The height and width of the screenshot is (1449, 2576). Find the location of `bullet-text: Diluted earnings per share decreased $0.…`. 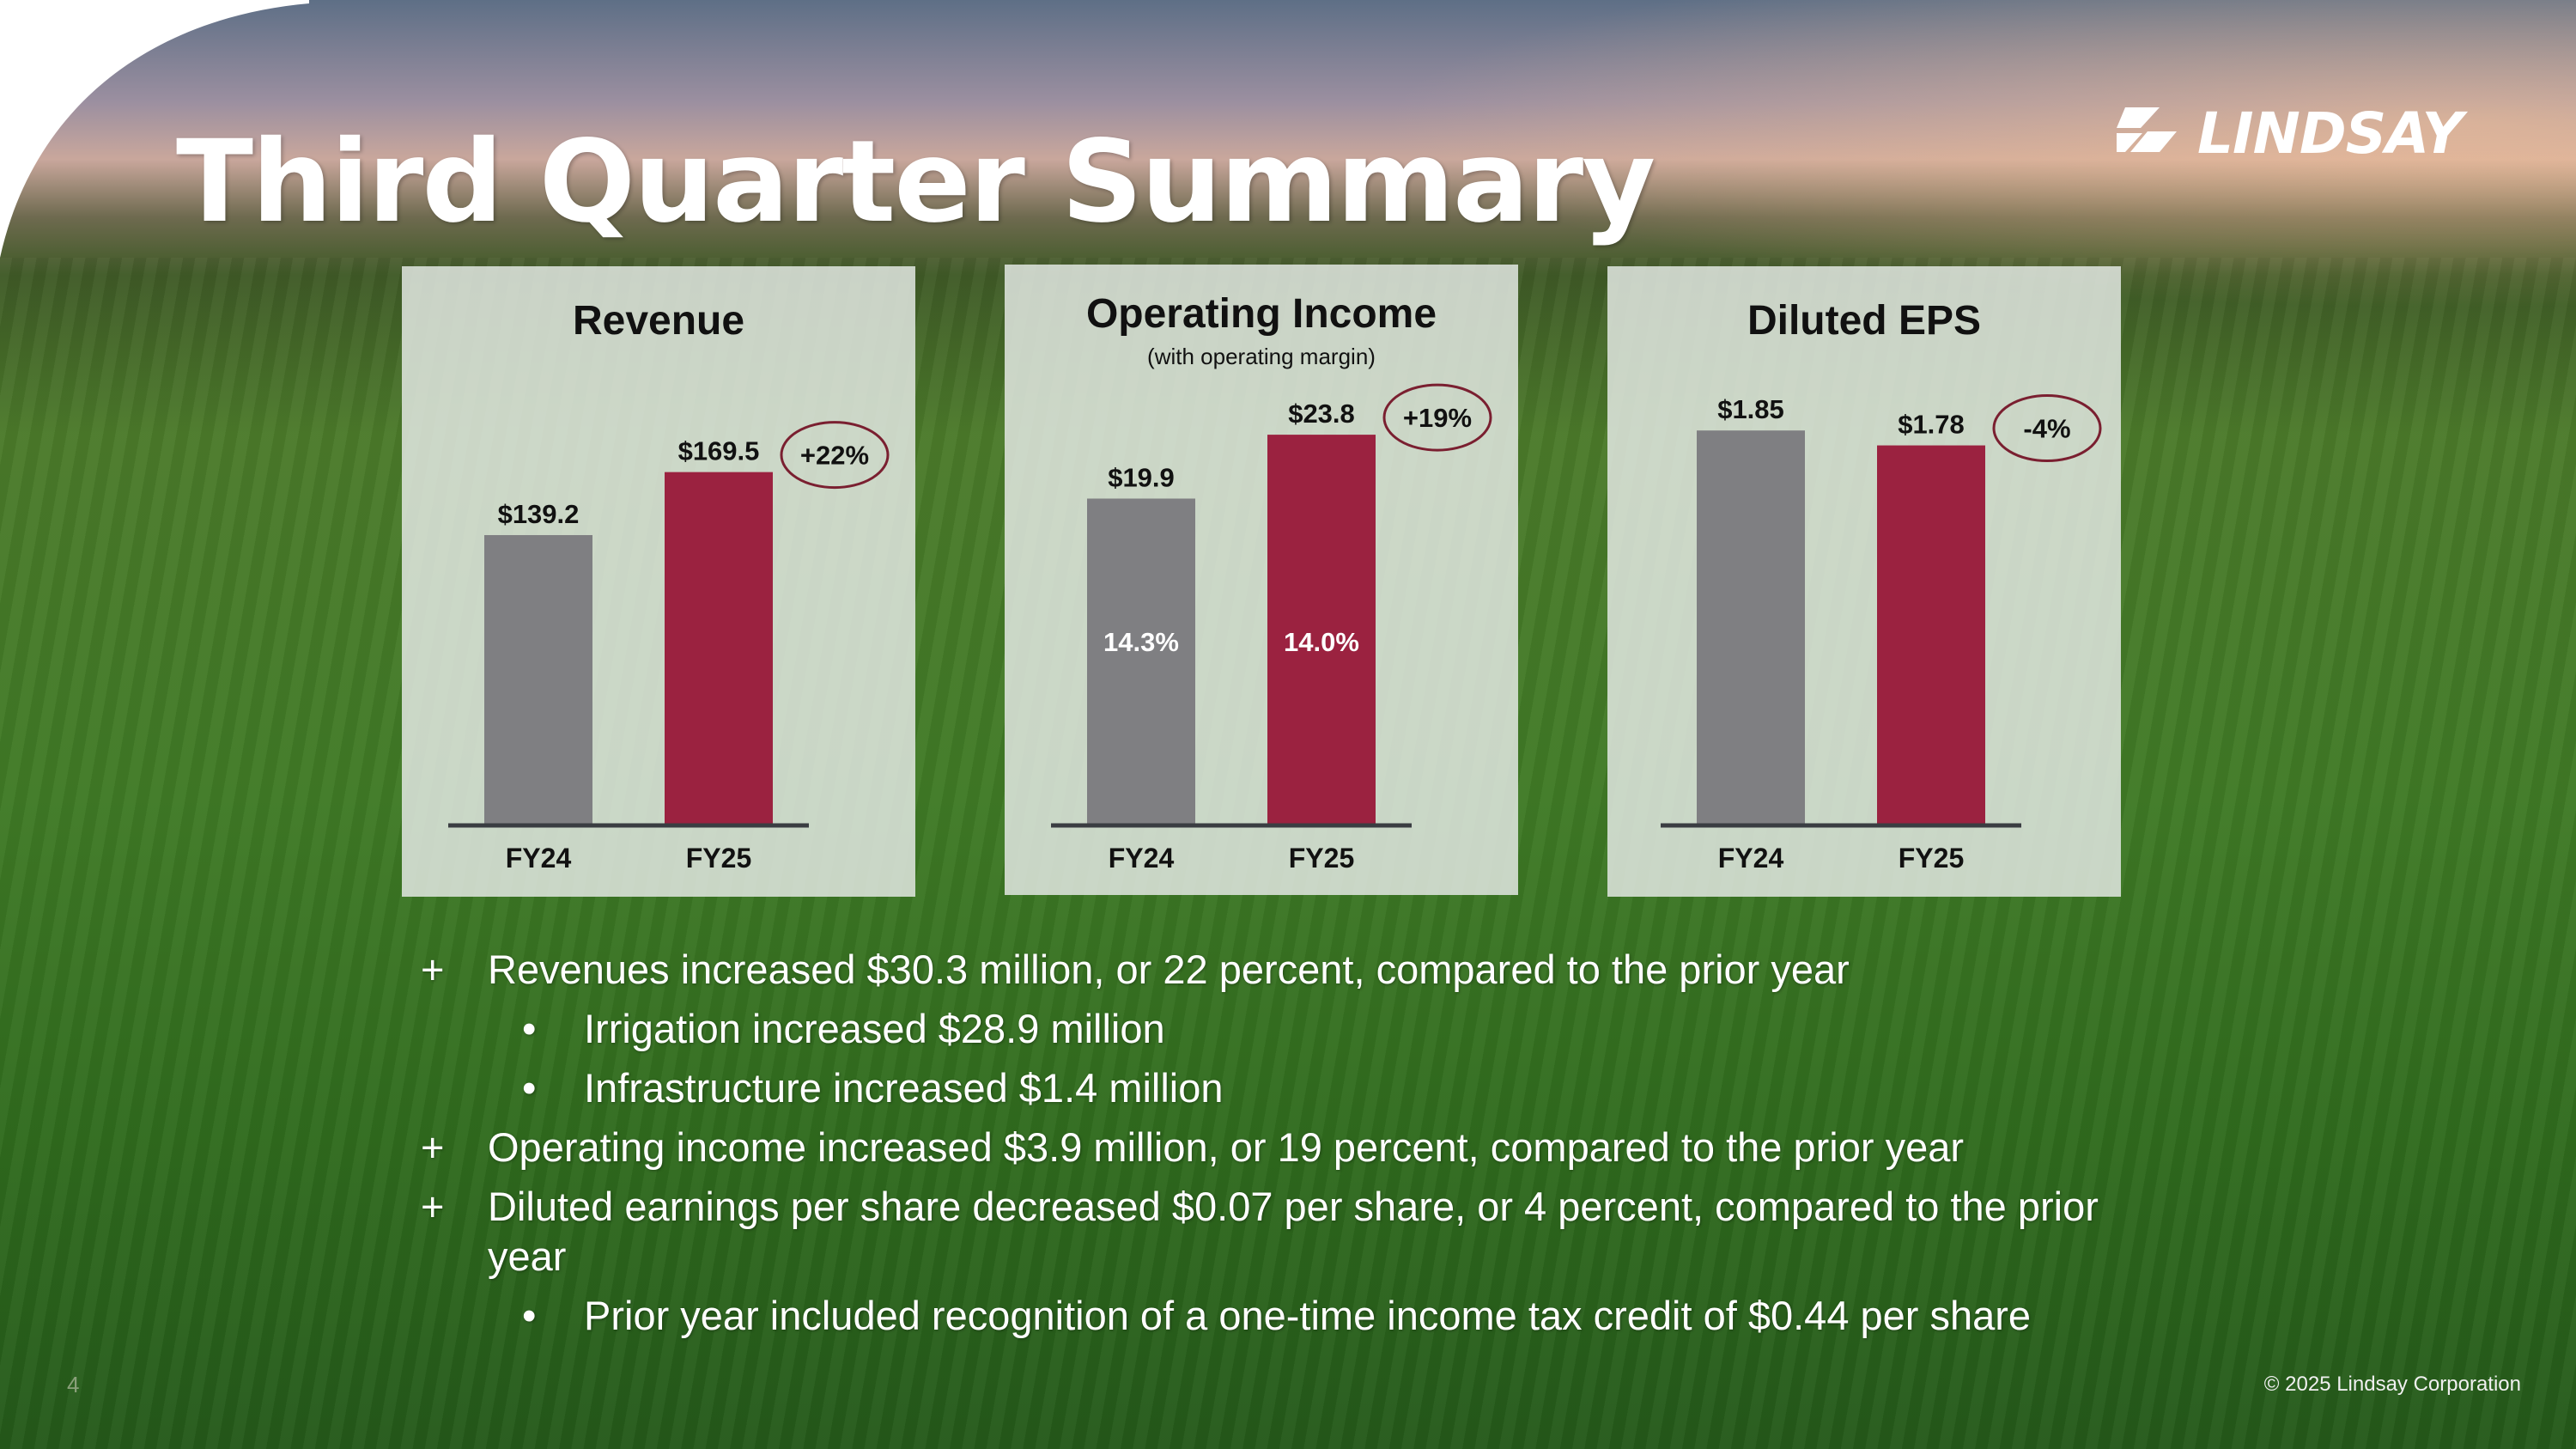

bullet-text: Diluted earnings per share decreased $0.… is located at coordinates (1294, 1231).